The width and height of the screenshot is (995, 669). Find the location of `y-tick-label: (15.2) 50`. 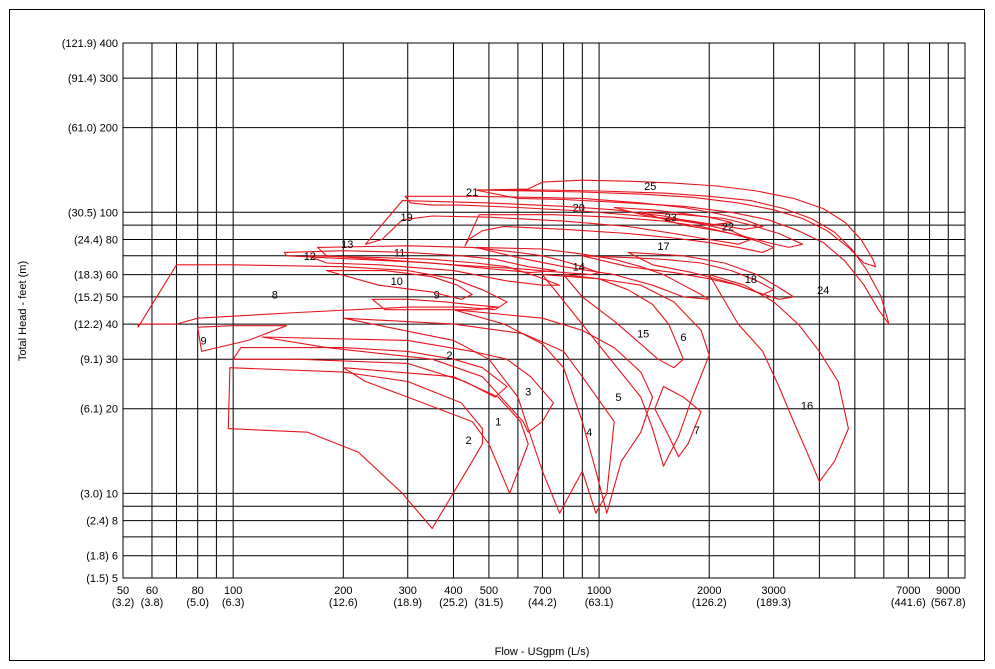

y-tick-label: (15.2) 50 is located at coordinates (96, 298).